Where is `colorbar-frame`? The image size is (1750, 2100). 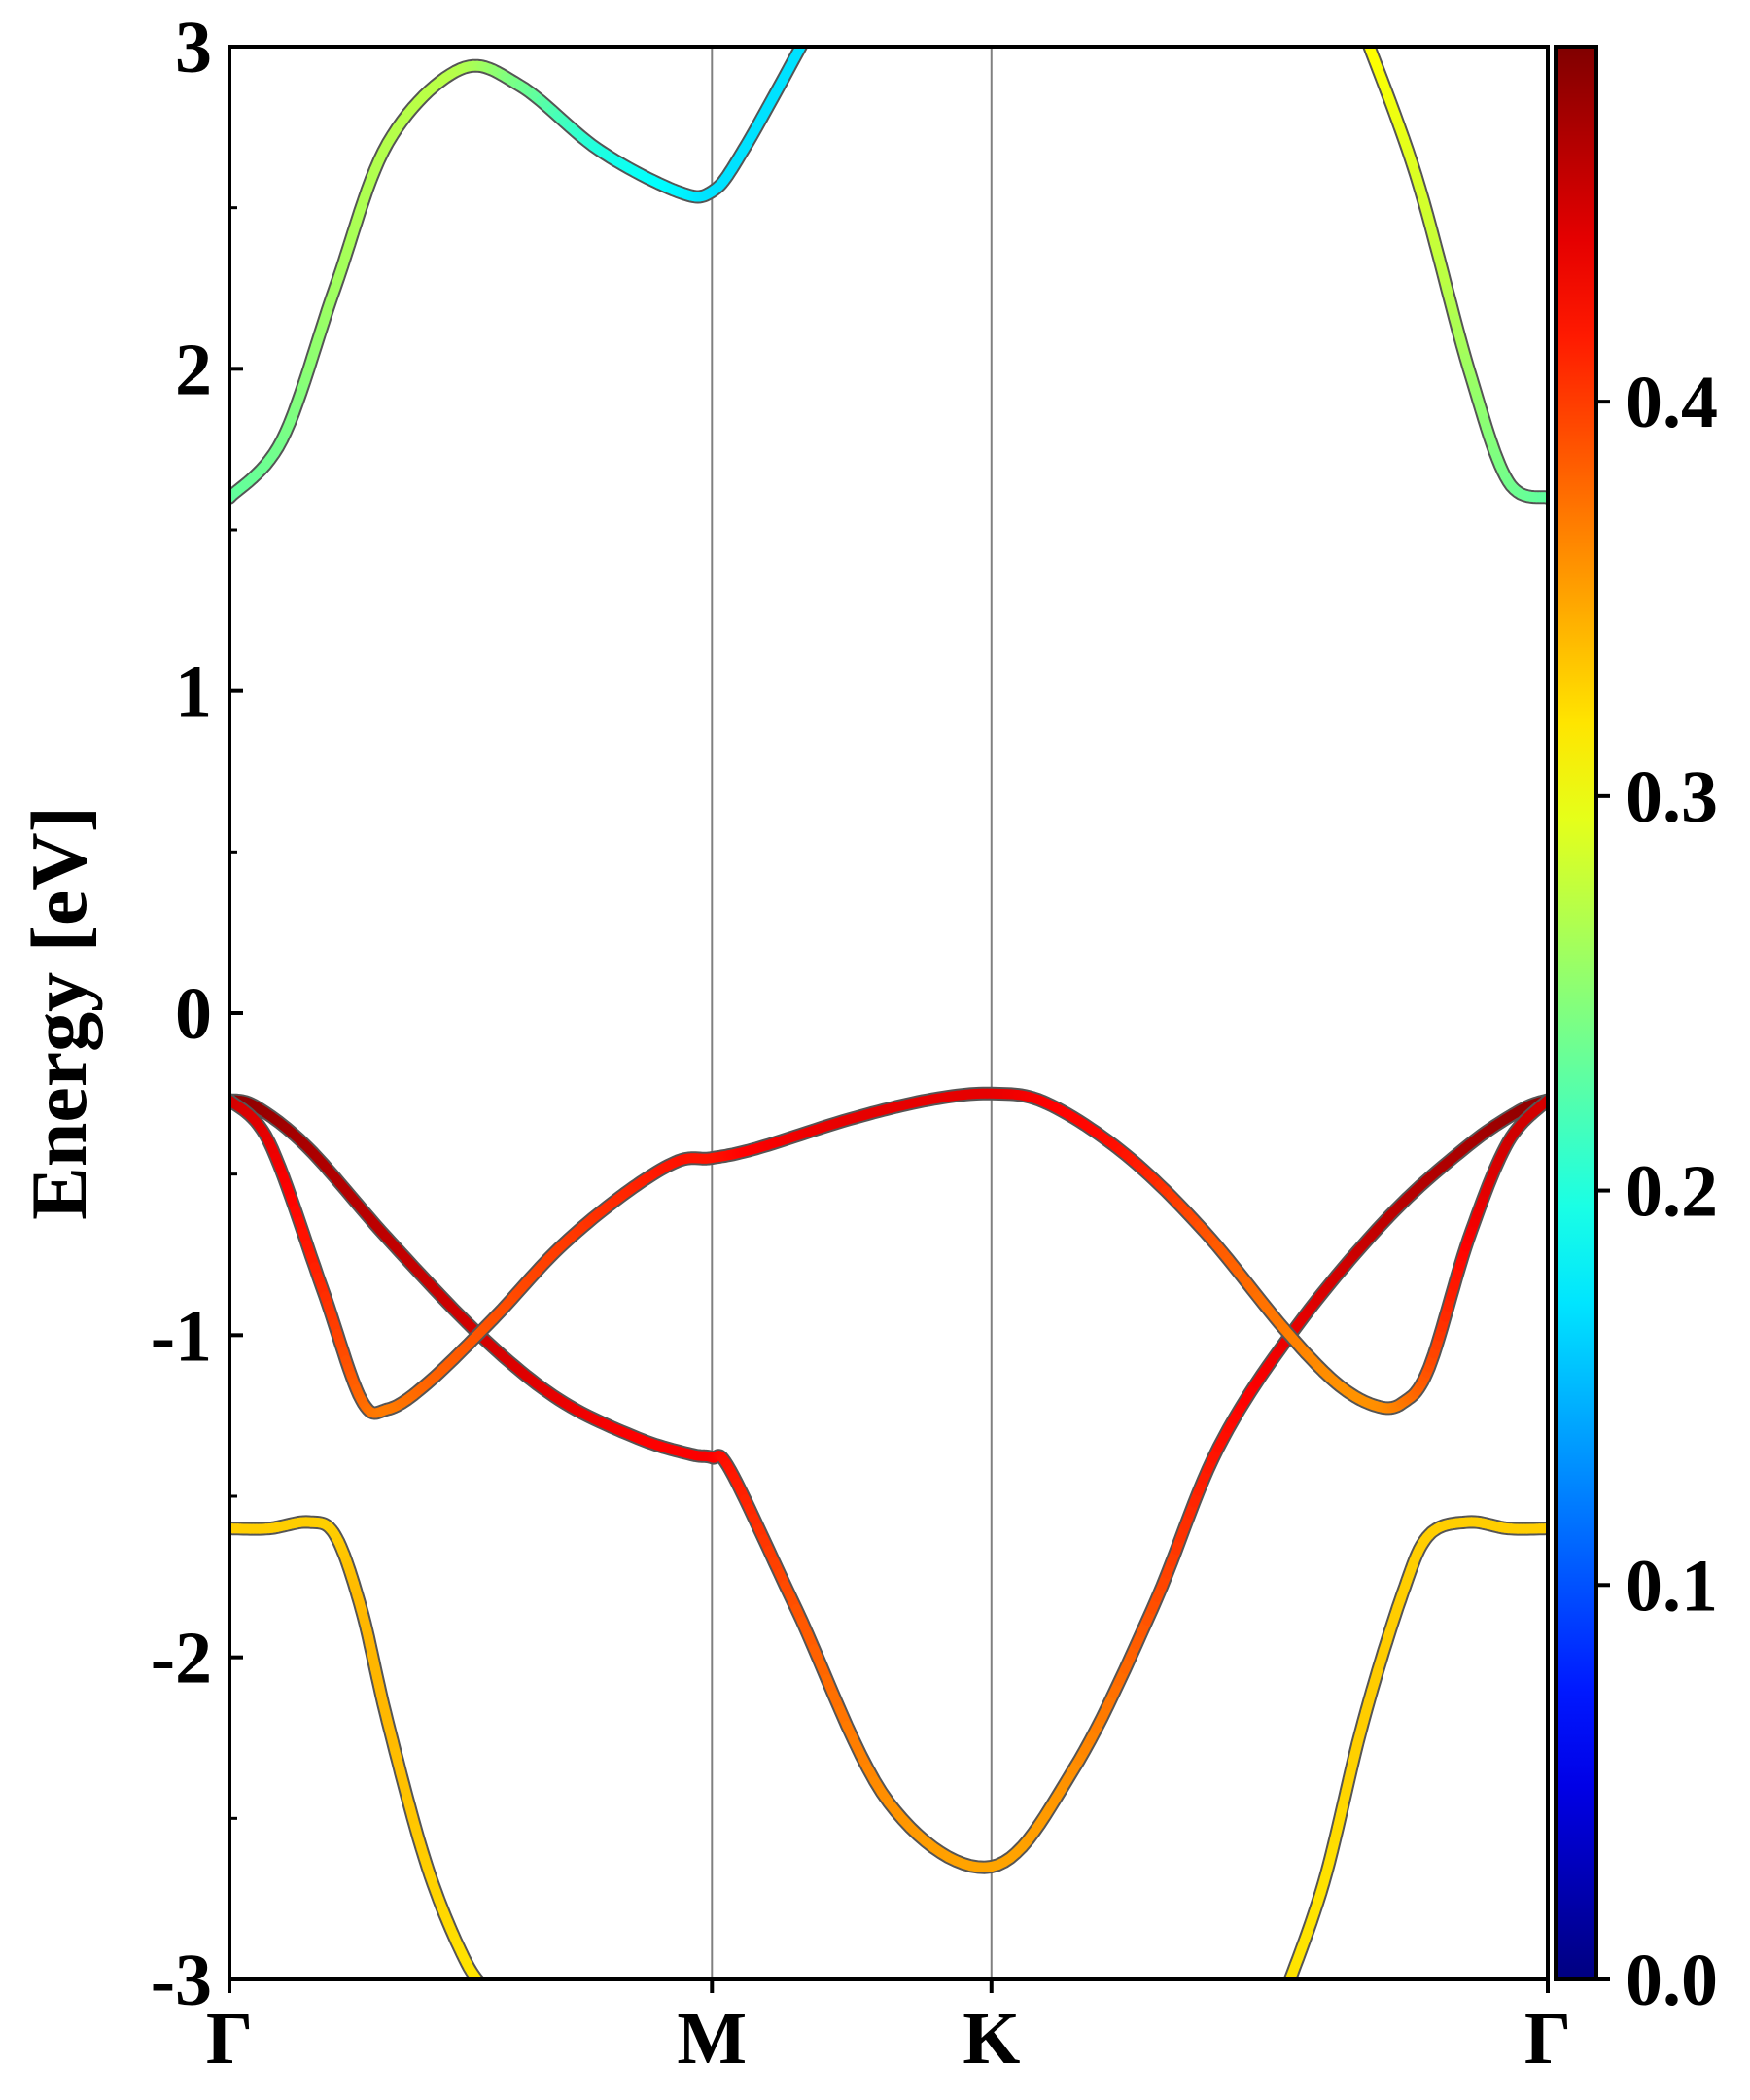
colorbar-frame is located at coordinates (1576, 1013).